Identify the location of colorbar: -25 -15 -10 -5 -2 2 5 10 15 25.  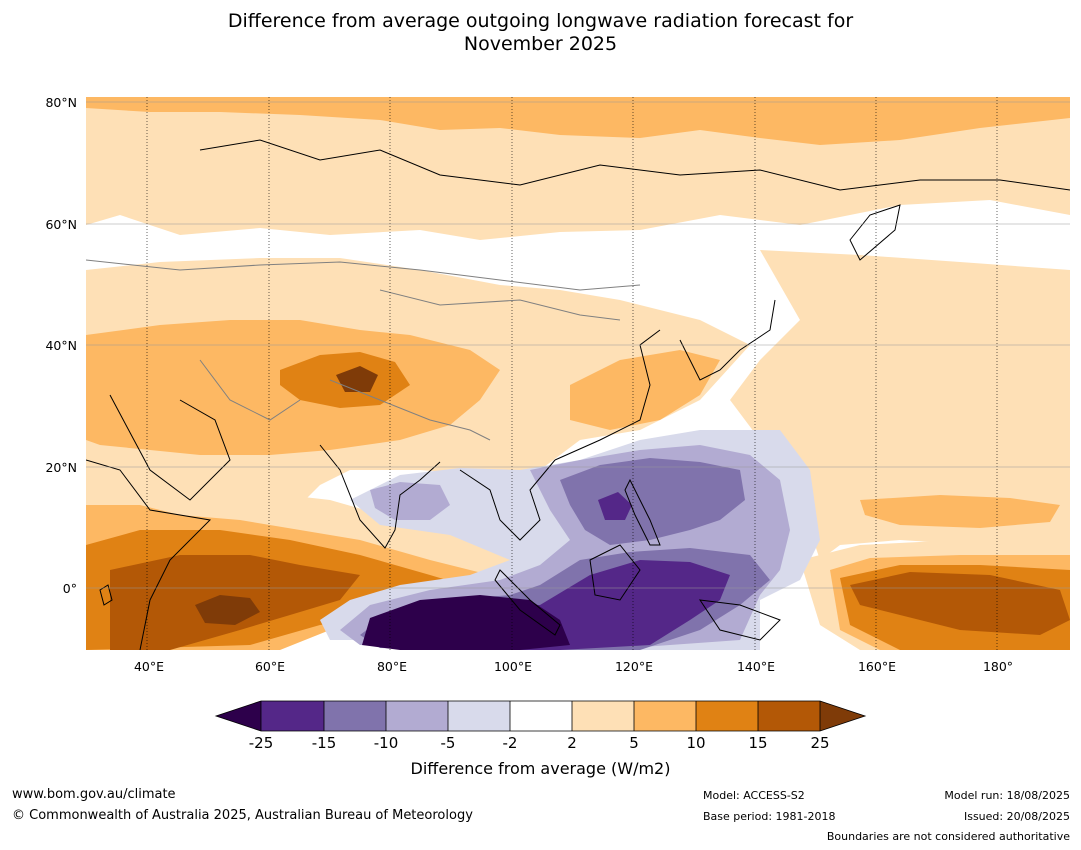
(540, 726).